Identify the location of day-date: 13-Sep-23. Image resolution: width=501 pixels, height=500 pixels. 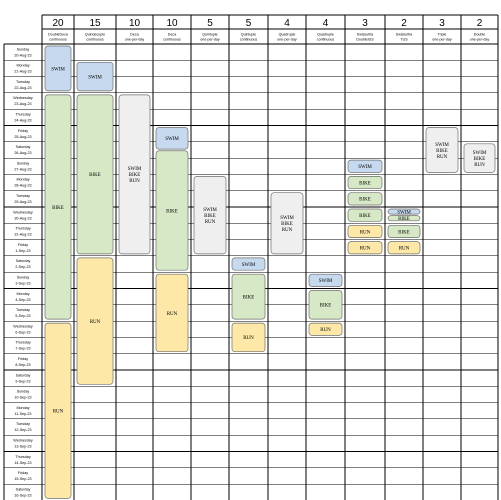
(22, 447).